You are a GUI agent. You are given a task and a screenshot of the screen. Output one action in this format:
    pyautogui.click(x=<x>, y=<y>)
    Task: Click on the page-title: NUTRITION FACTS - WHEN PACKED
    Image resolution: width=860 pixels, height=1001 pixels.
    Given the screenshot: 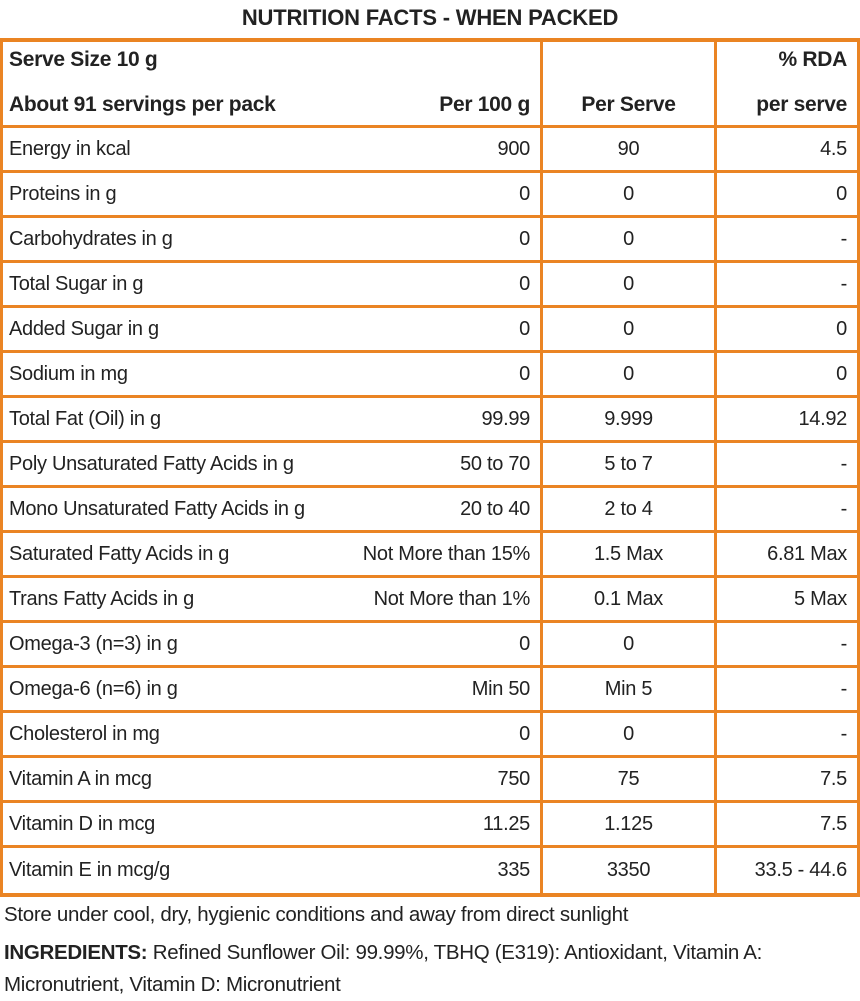 What is the action you would take?
    pyautogui.click(x=430, y=17)
    